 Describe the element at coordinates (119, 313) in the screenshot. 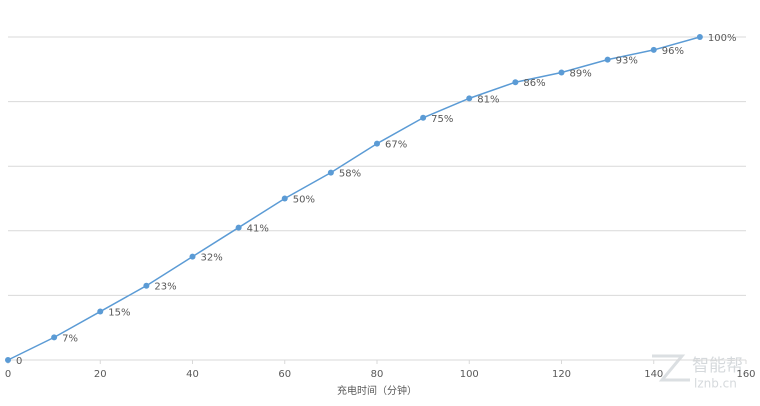

I see `data-label: 15%` at that location.